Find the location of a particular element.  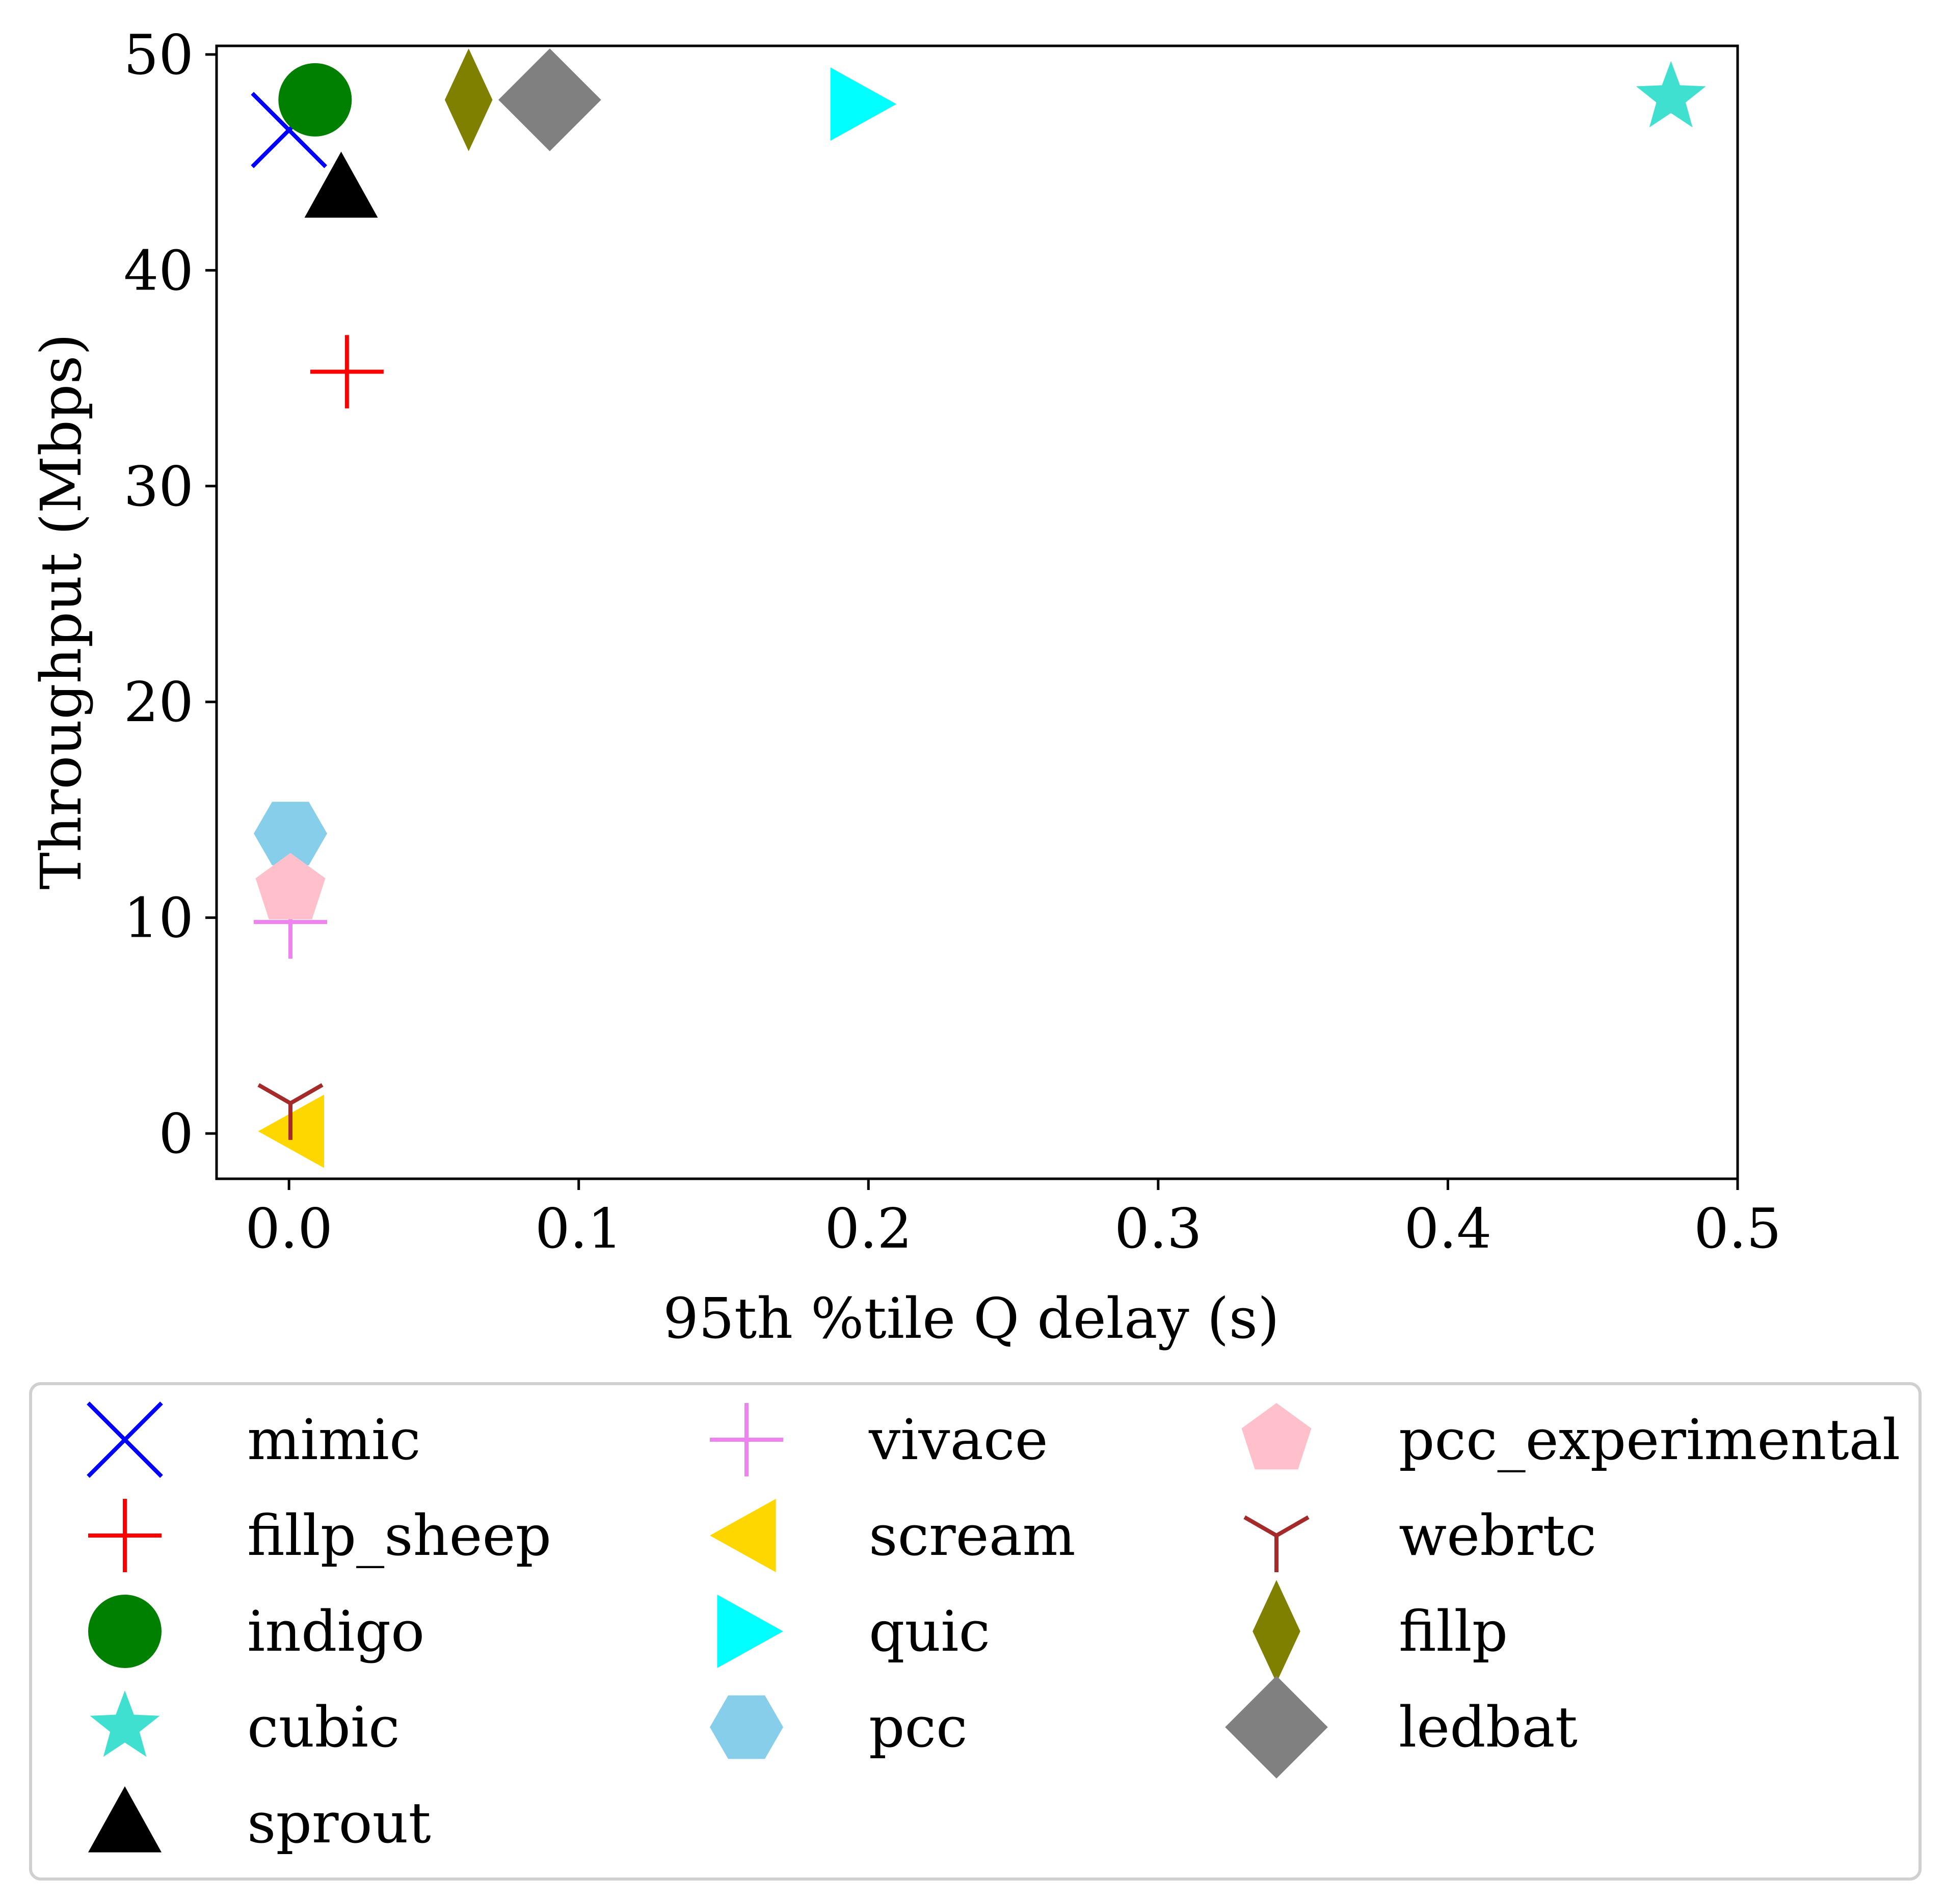

legend-label: sprout is located at coordinates (339, 1823).